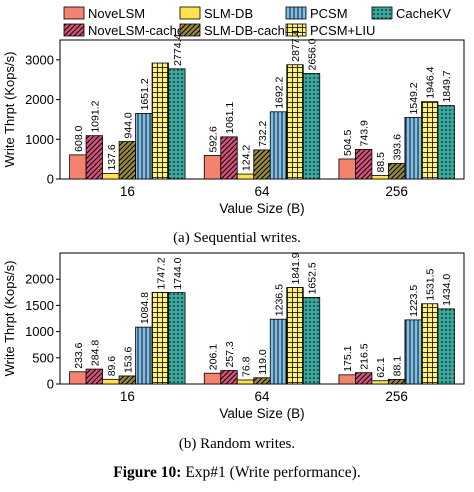 Image resolution: width=474 pixels, height=492 pixels. Describe the element at coordinates (39, 139) in the screenshot. I see `seq-ytick-label: 1000` at that location.